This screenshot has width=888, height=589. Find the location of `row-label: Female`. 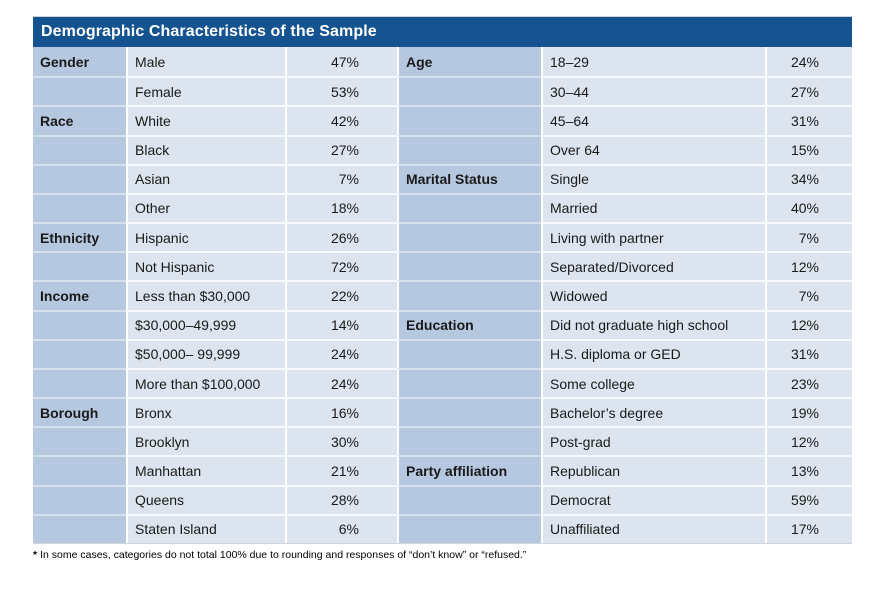

row-label: Female is located at coordinates (158, 91).